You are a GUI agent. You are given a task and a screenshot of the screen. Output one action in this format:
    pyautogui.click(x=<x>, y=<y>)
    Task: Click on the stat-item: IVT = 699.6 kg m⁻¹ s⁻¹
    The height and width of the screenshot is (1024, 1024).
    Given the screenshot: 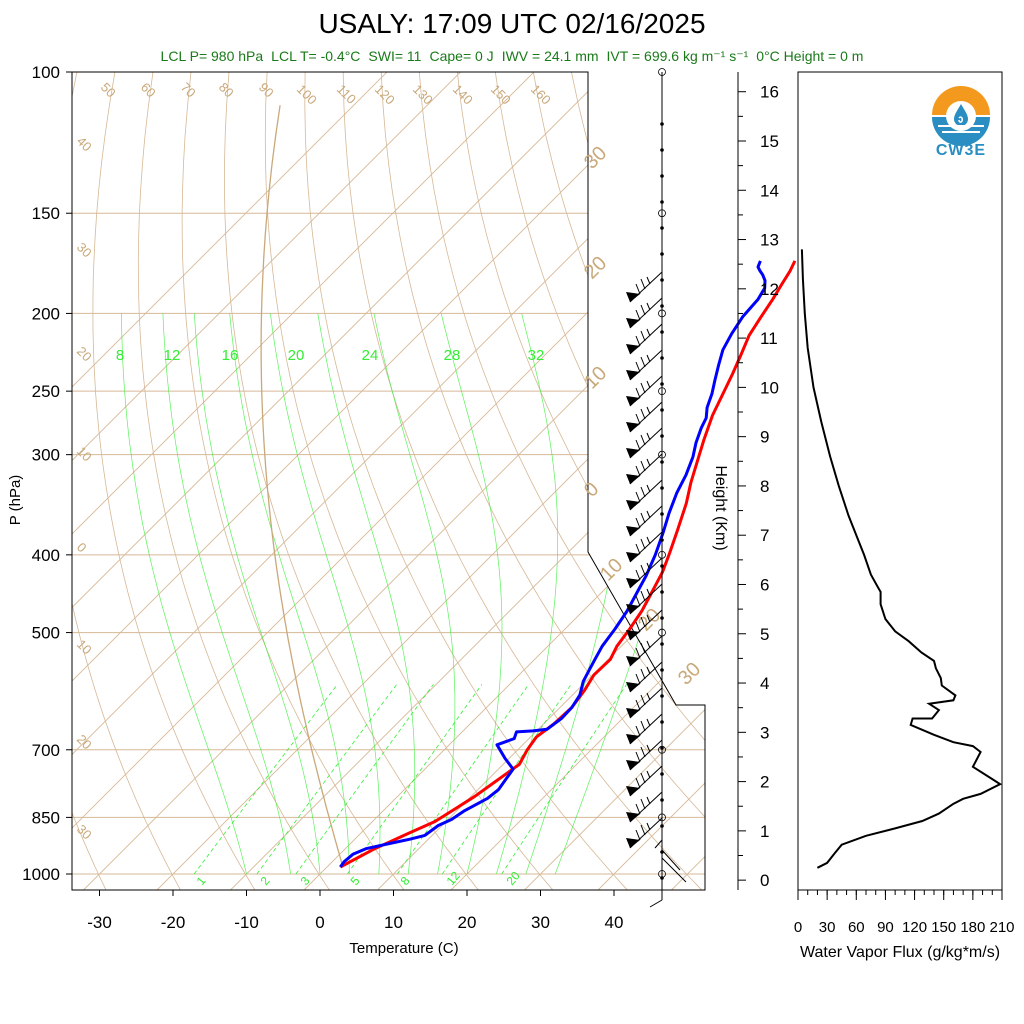 What is the action you would take?
    pyautogui.click(x=677, y=56)
    